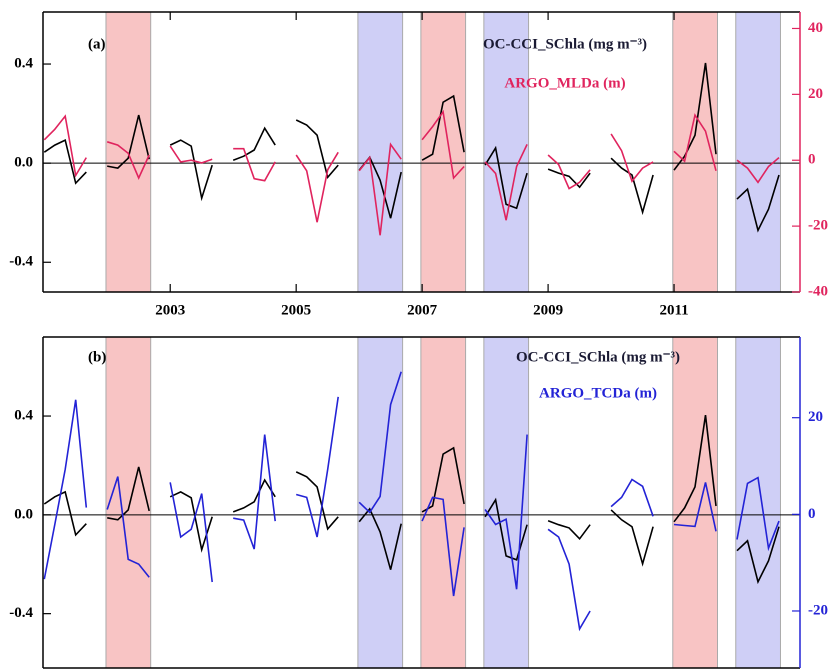 The width and height of the screenshot is (834, 669). What do you see at coordinates (818, 291) in the screenshot?
I see `y2-tick-label: -40` at bounding box center [818, 291].